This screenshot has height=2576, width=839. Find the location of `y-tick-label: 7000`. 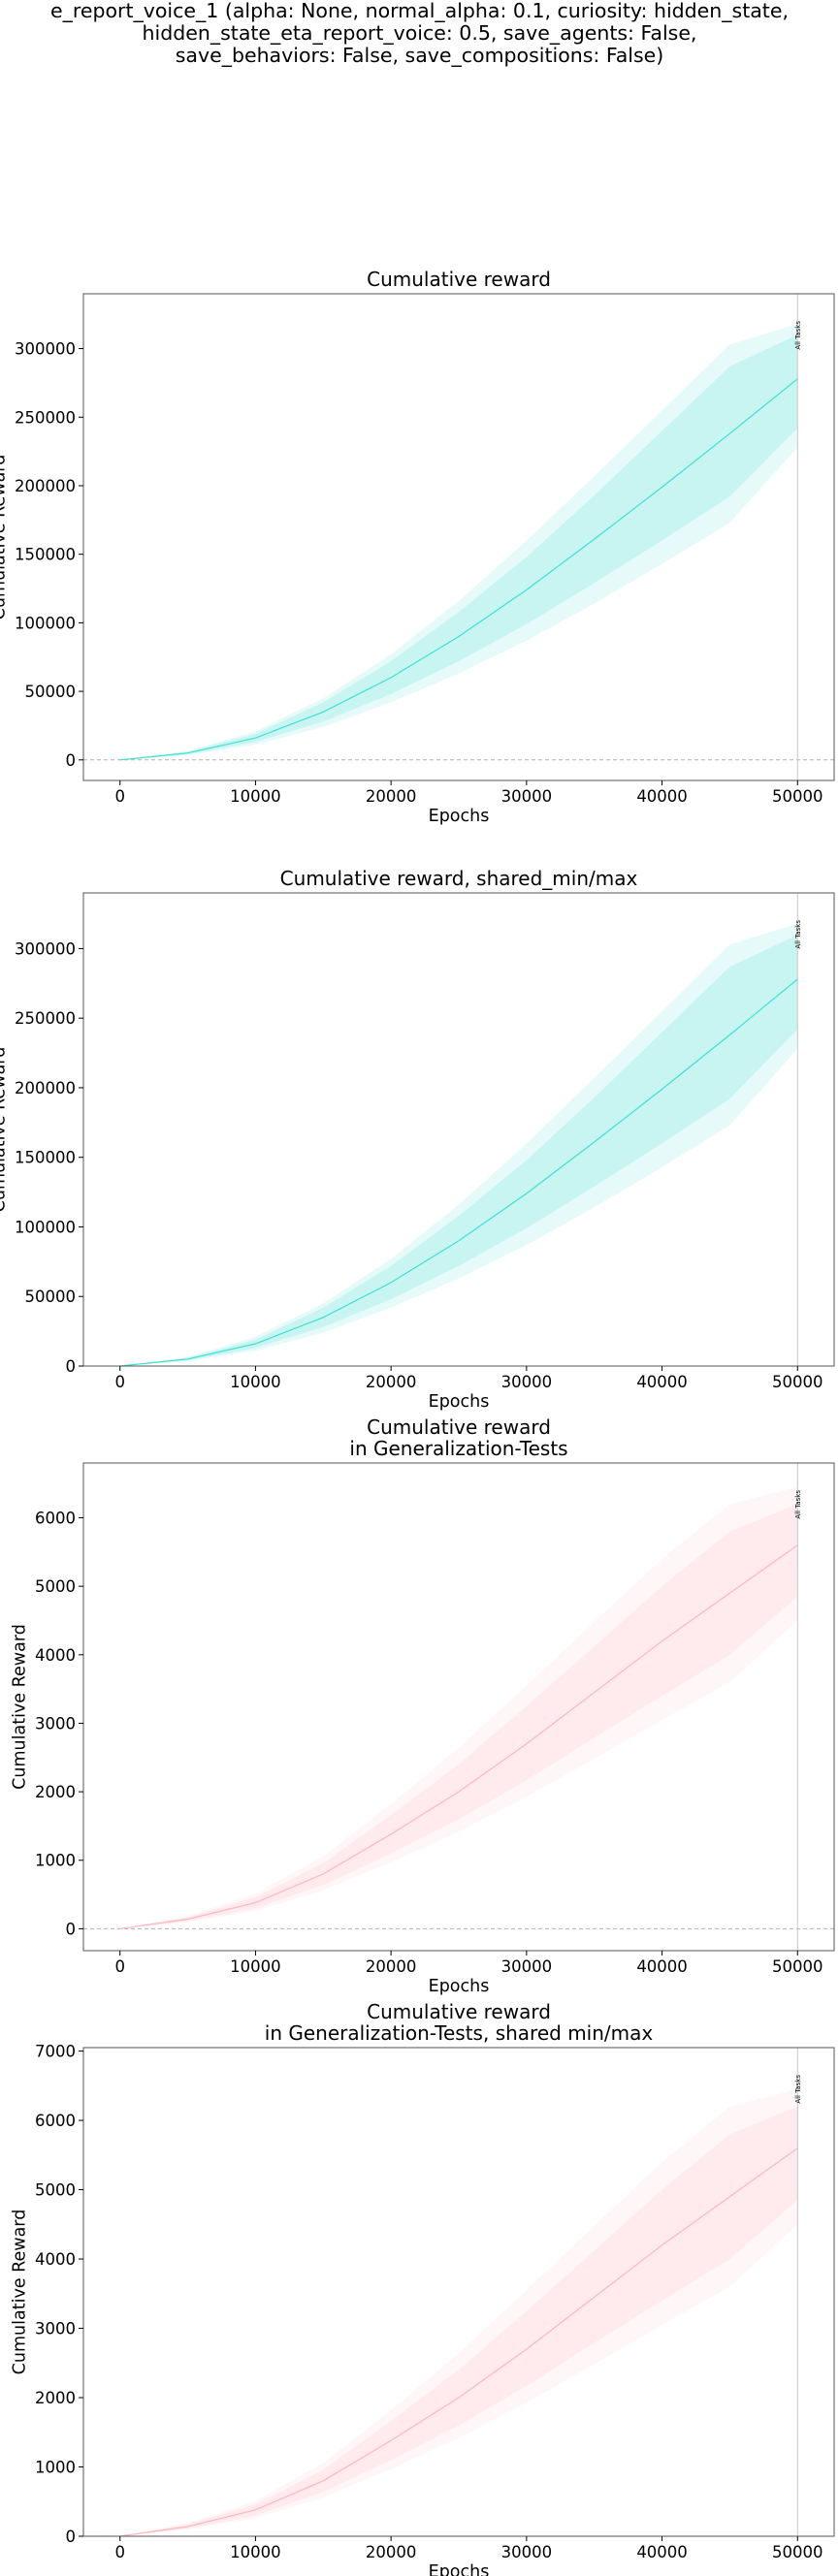

y-tick-label: 7000 is located at coordinates (55, 2052).